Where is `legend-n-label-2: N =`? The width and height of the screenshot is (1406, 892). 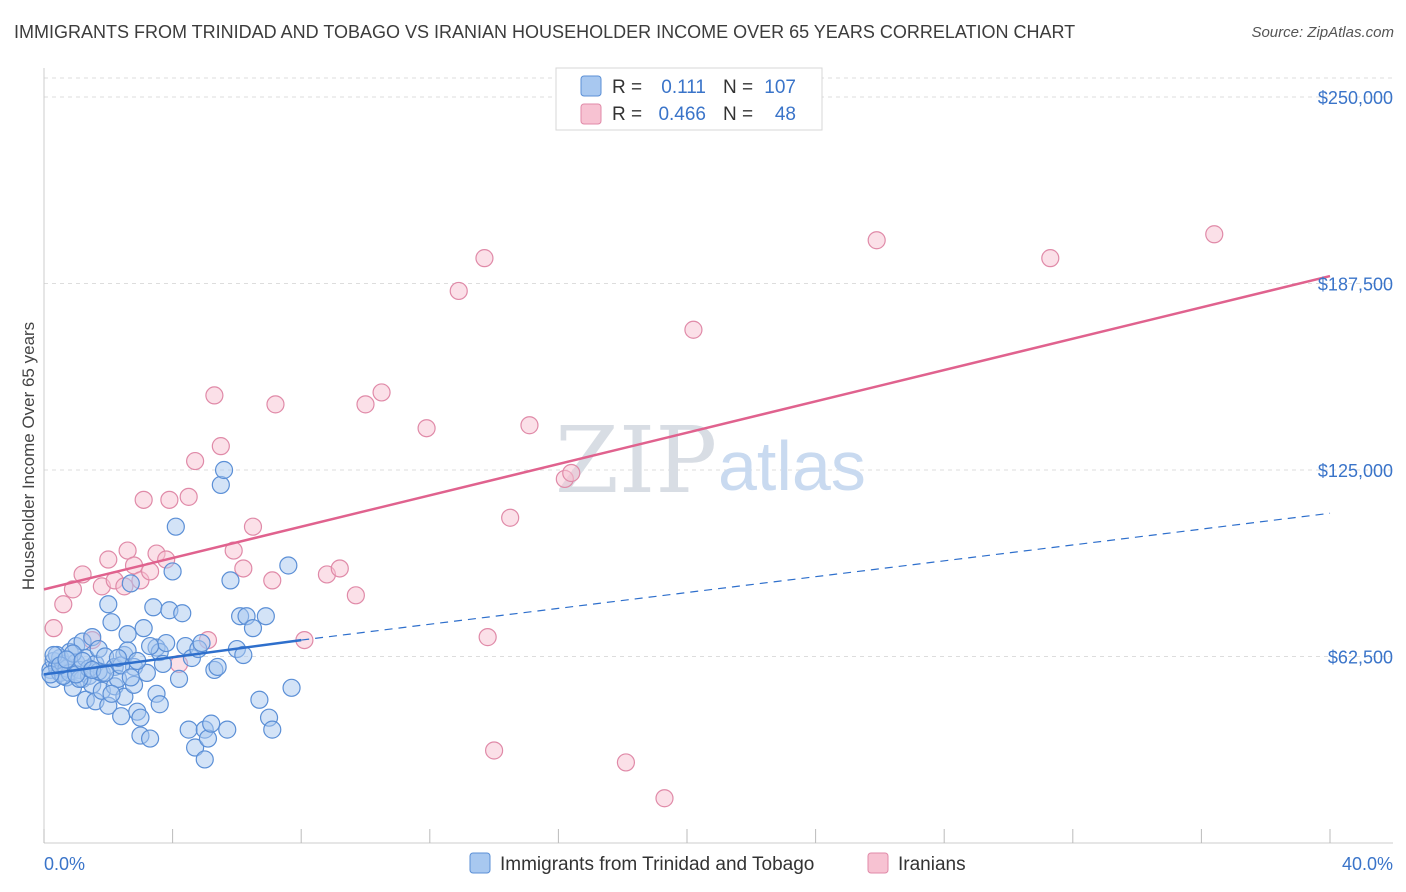 legend-n-label-2: N = is located at coordinates (738, 114).